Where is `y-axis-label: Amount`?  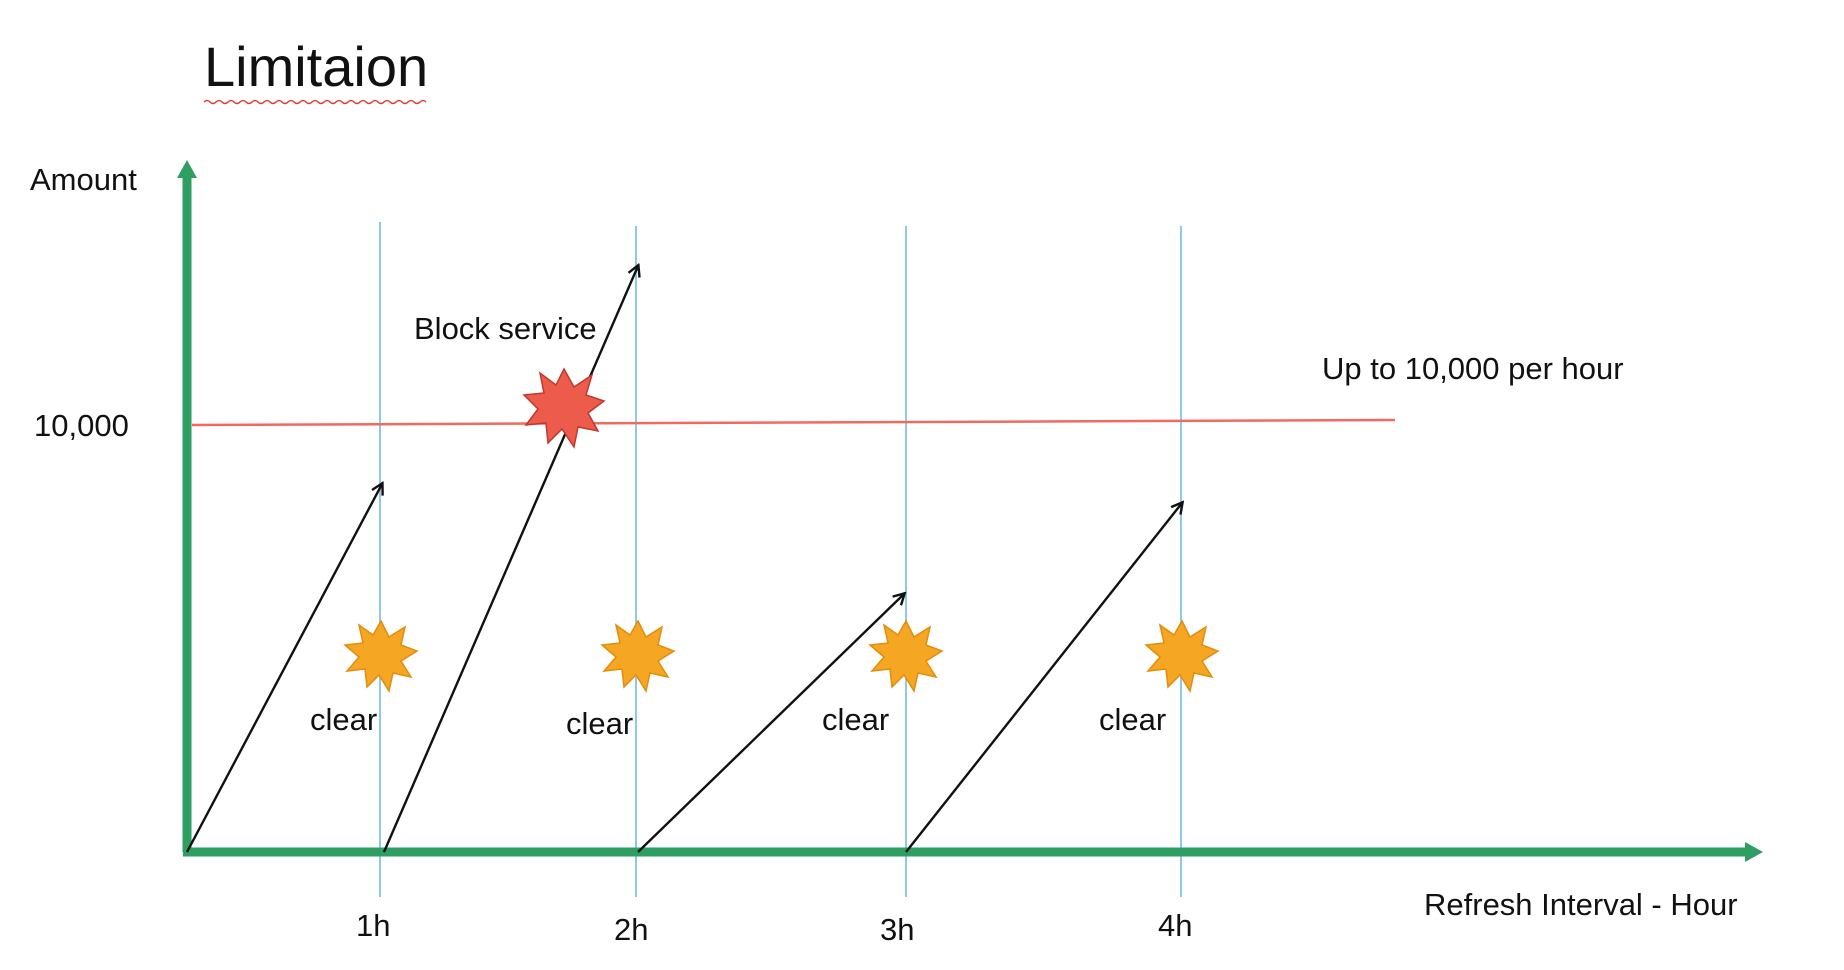
y-axis-label: Amount is located at coordinates (83, 179).